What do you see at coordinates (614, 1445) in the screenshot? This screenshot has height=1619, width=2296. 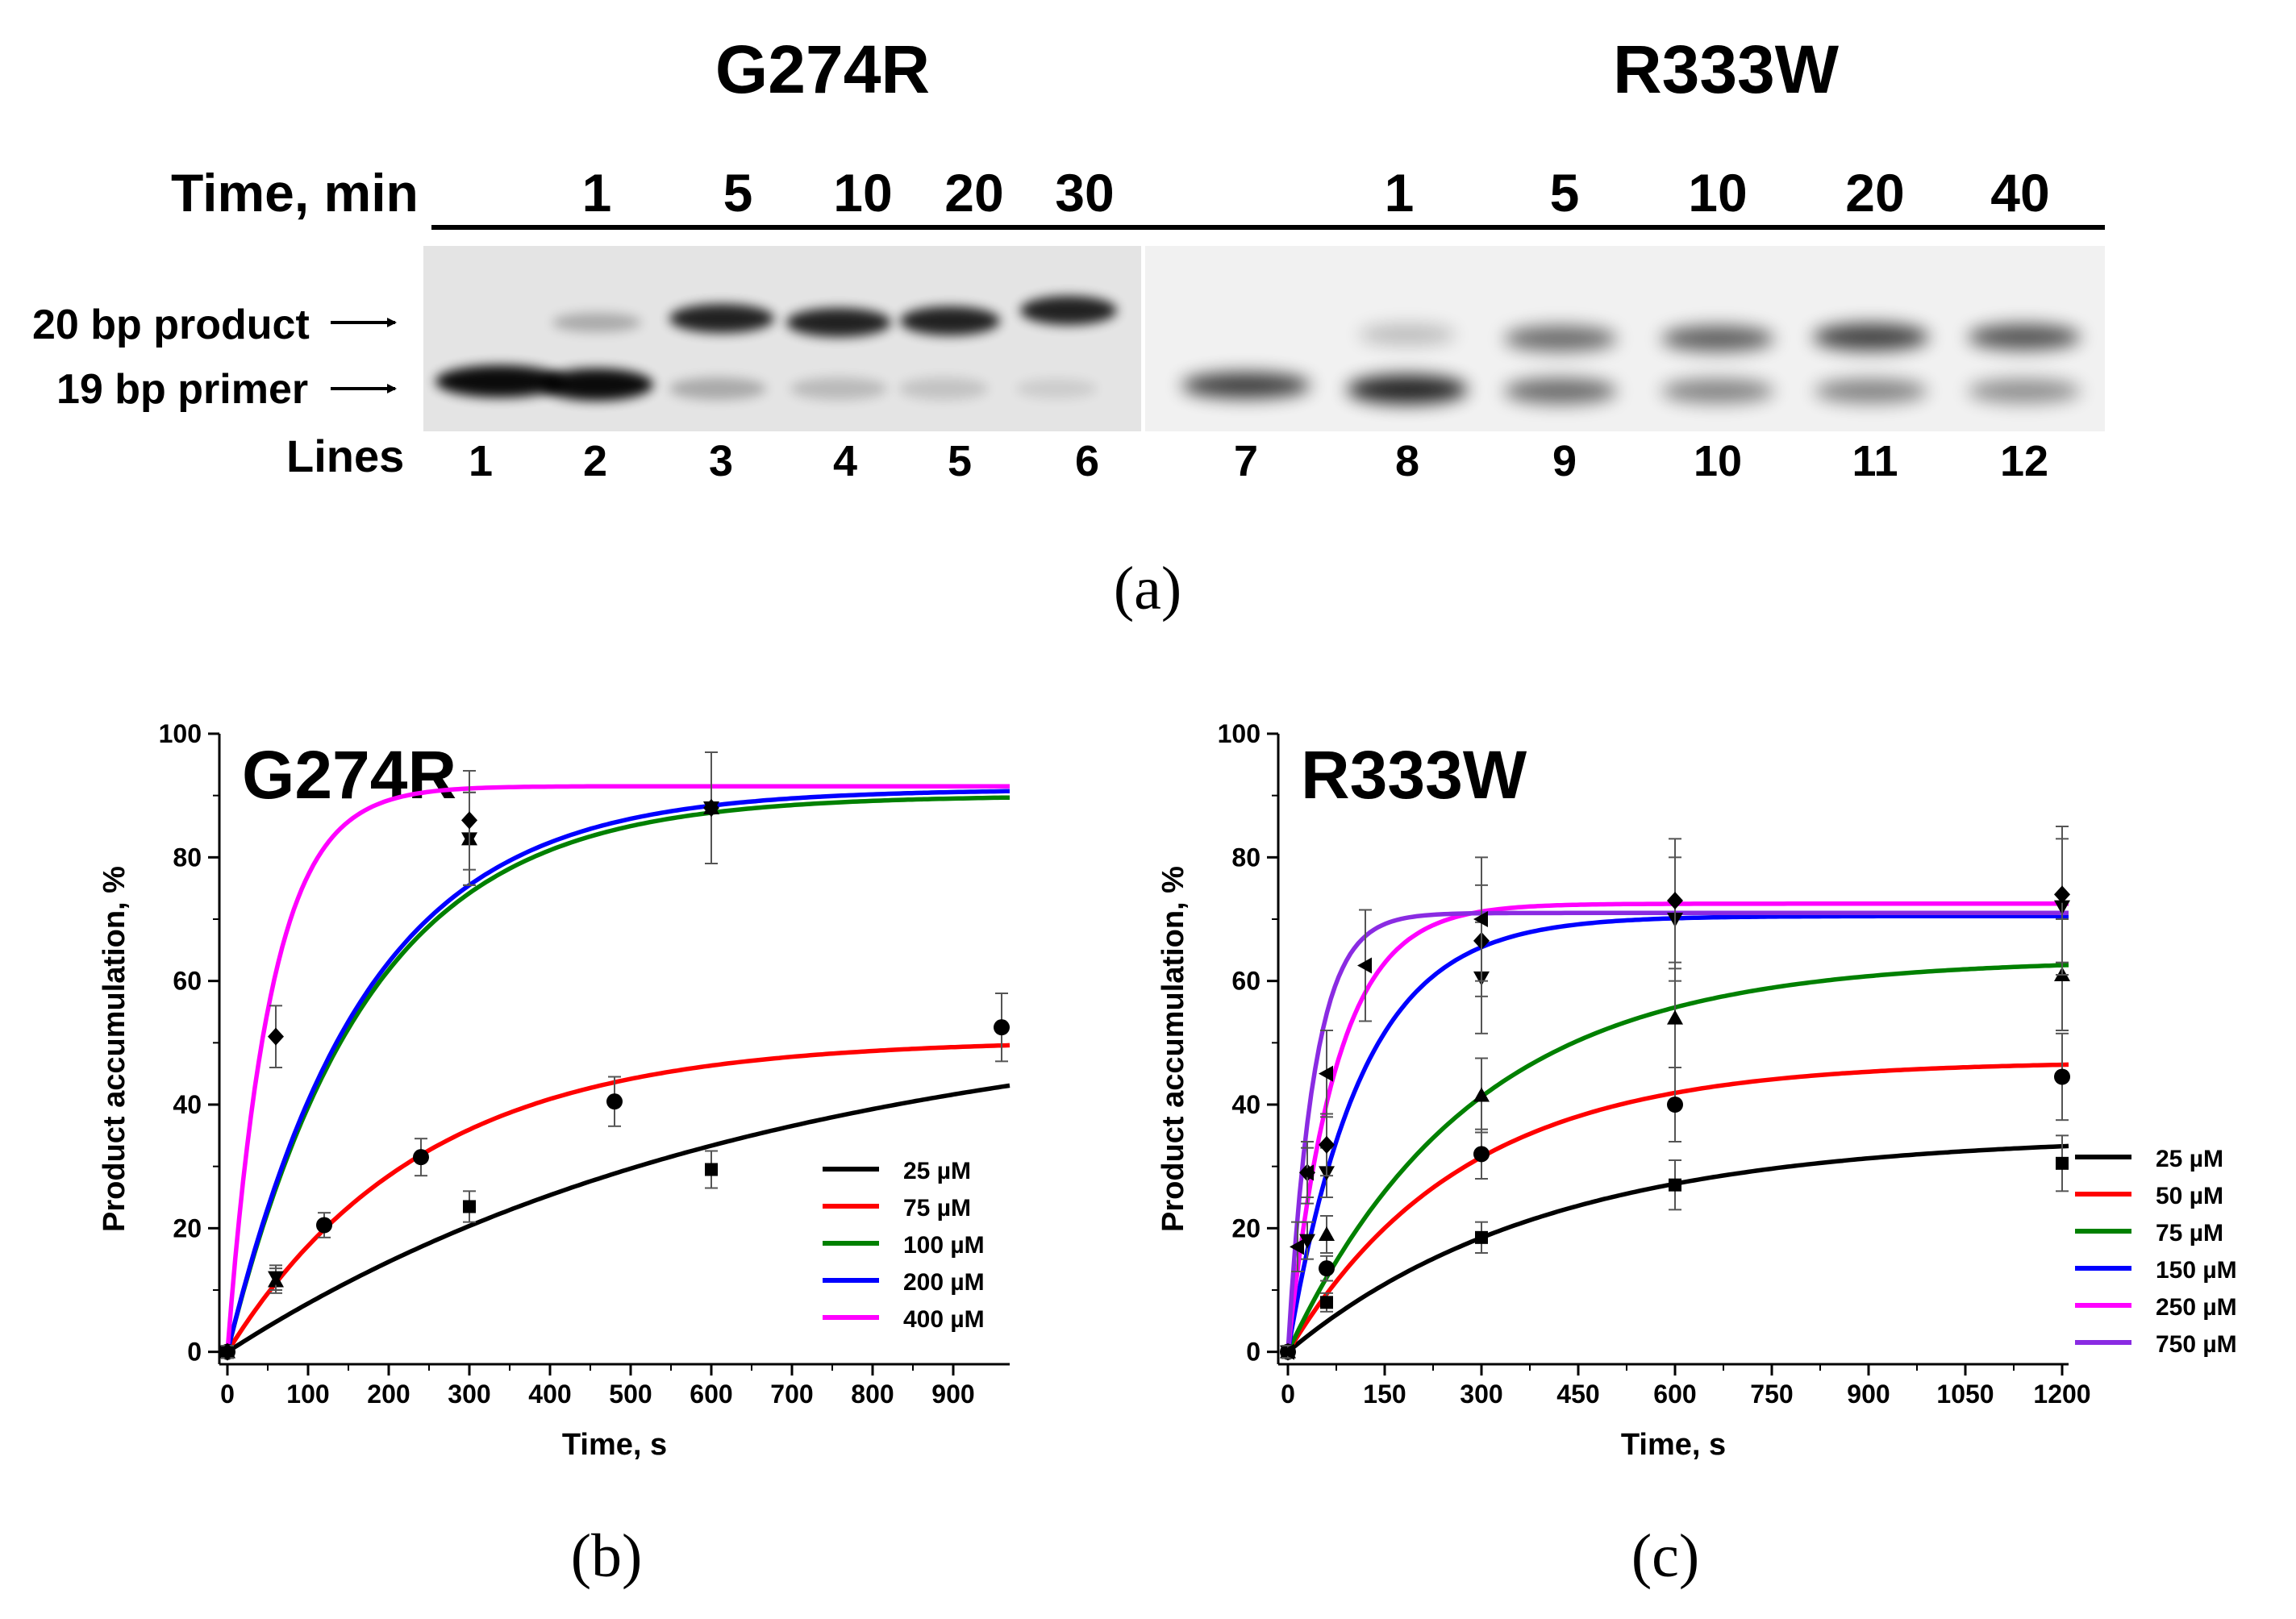 I see `x-axis-label: Time, s` at bounding box center [614, 1445].